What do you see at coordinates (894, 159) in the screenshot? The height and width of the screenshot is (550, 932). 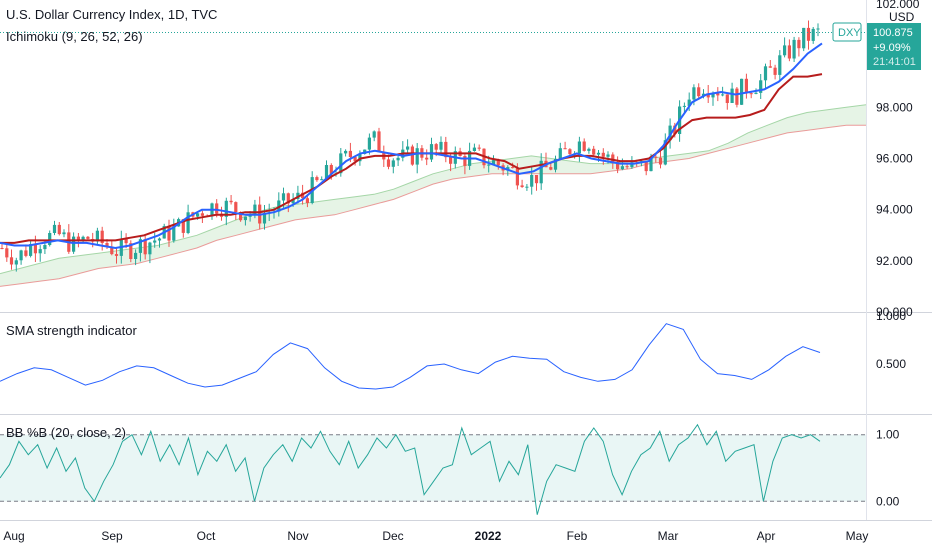 I see `price-tick-label: 96.000` at bounding box center [894, 159].